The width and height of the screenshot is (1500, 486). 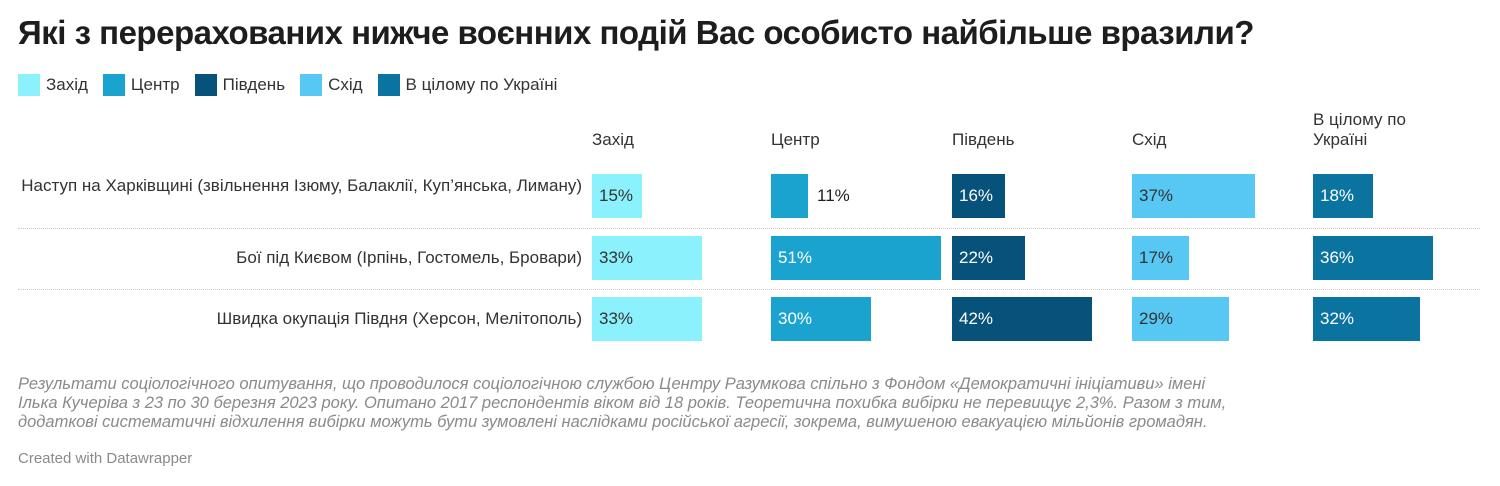 I want to click on bar-value-label: 11%, so click(x=833, y=195).